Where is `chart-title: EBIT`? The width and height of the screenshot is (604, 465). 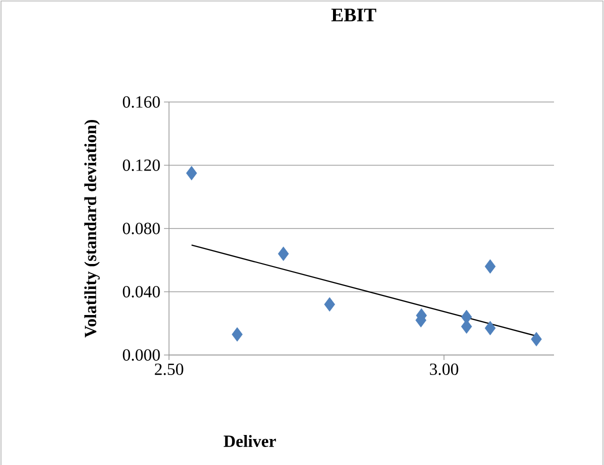
chart-title: EBIT is located at coordinates (353, 15).